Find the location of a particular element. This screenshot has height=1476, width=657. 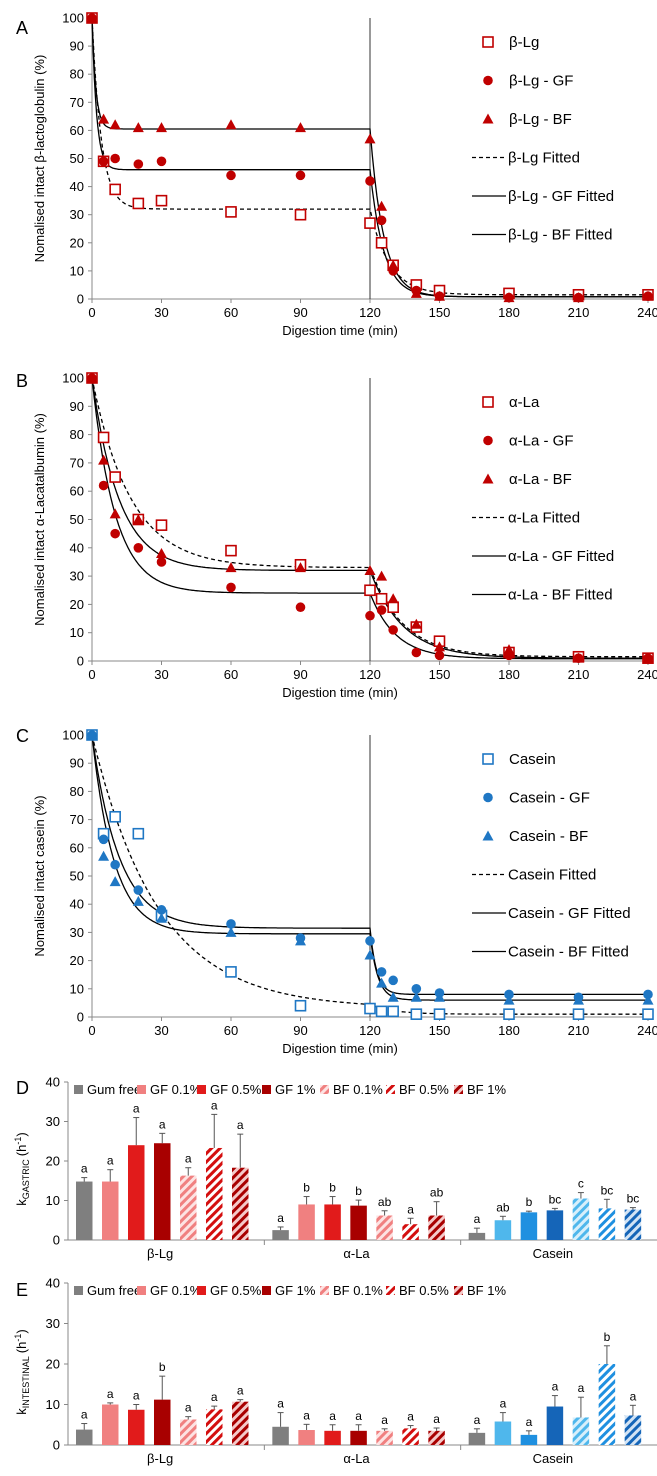

category-label: Casein is located at coordinates (553, 1458).